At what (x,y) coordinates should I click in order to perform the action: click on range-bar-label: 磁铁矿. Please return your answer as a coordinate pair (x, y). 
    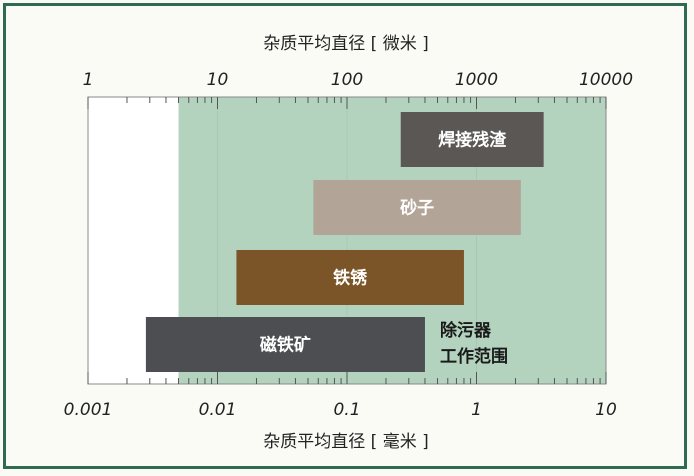
    Looking at the image, I should click on (285, 345).